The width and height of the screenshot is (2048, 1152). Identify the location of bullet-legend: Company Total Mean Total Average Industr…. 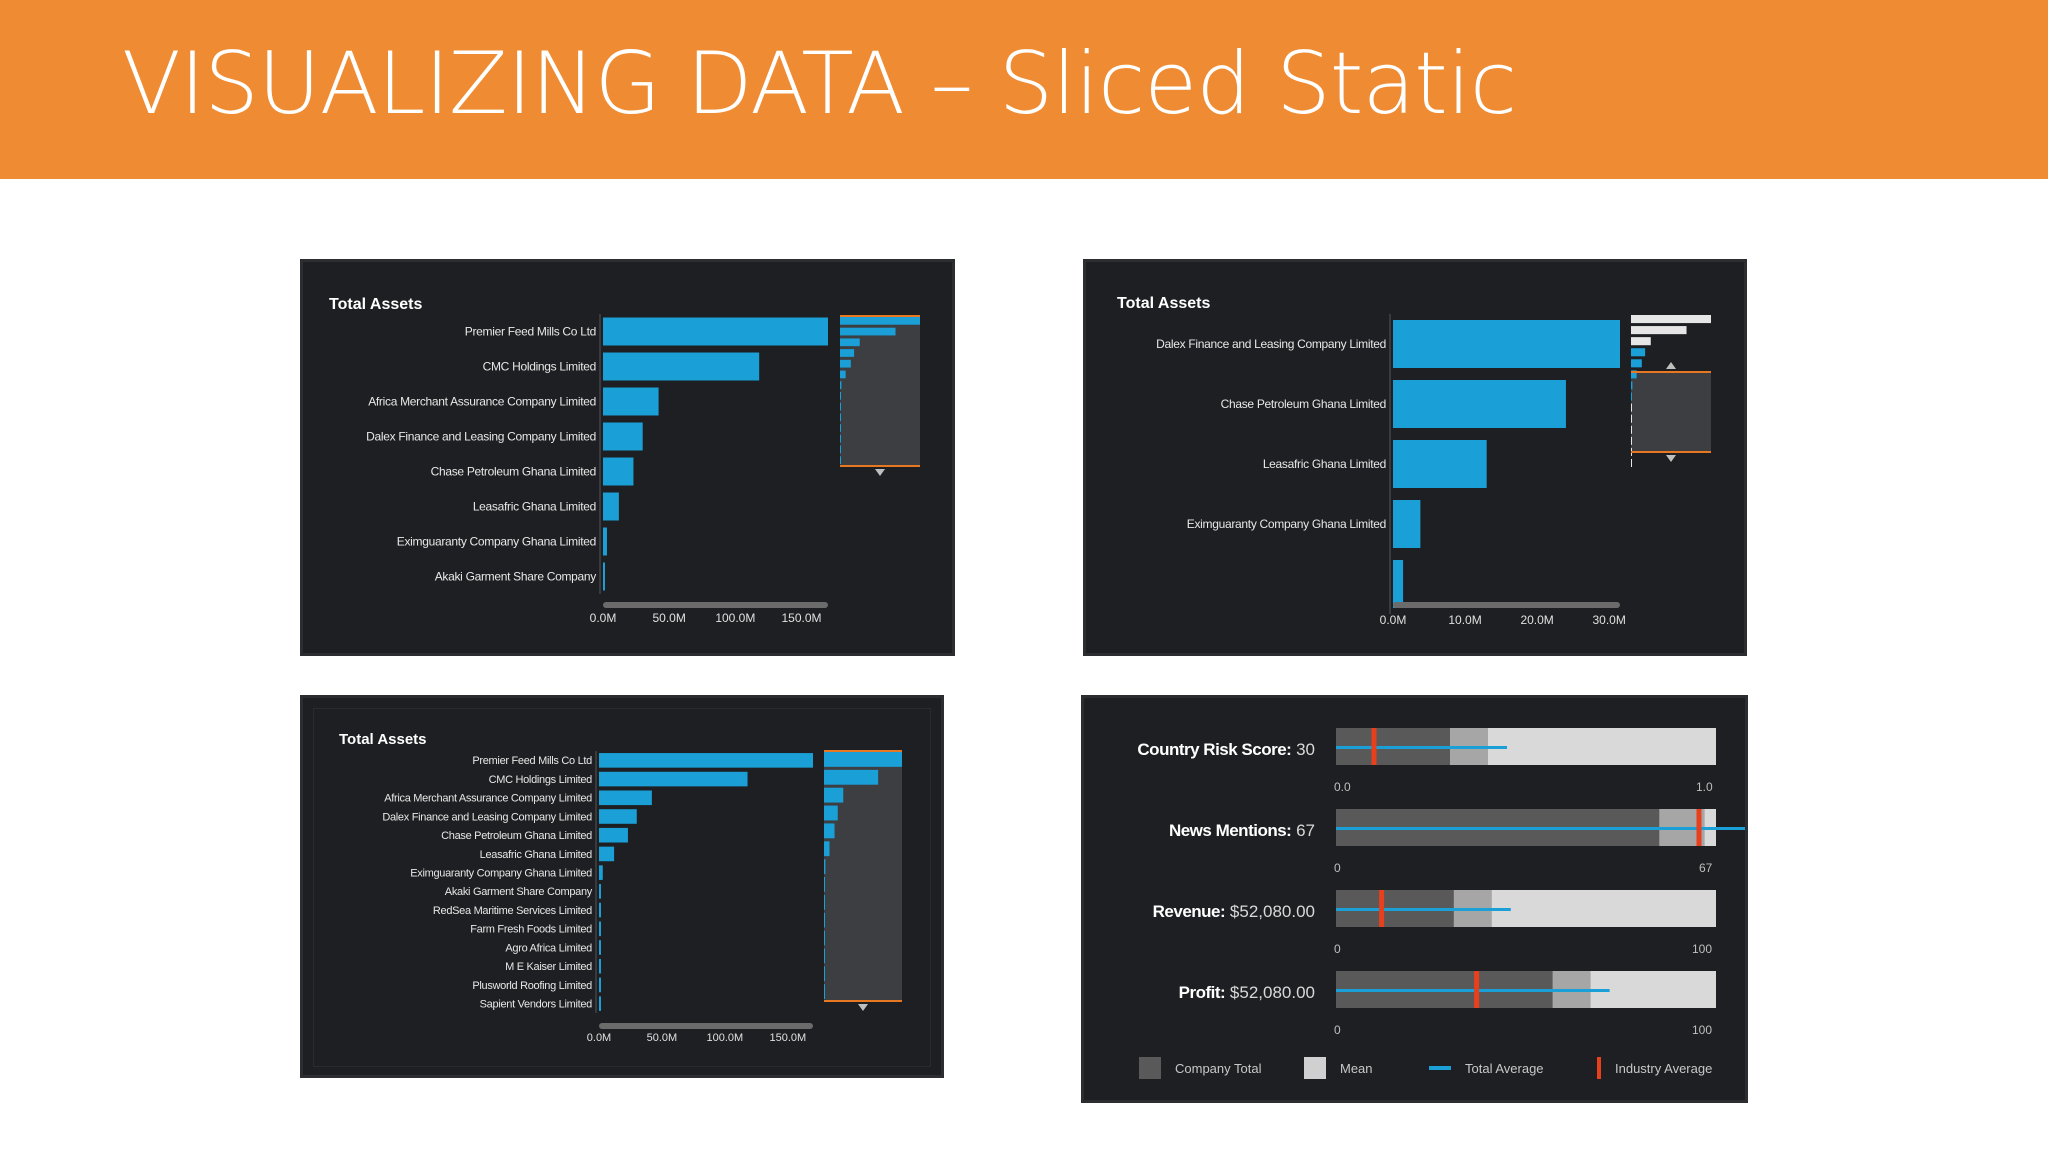
(1434, 1068).